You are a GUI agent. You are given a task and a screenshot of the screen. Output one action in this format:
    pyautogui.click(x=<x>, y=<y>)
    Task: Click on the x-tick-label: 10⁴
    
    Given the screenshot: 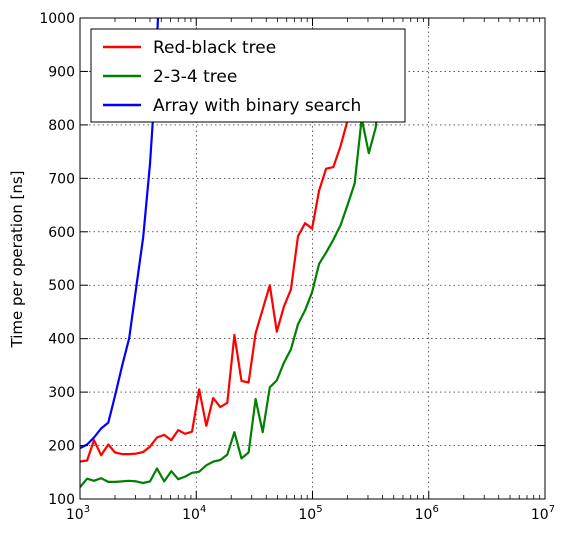 What is the action you would take?
    pyautogui.click(x=194, y=513)
    